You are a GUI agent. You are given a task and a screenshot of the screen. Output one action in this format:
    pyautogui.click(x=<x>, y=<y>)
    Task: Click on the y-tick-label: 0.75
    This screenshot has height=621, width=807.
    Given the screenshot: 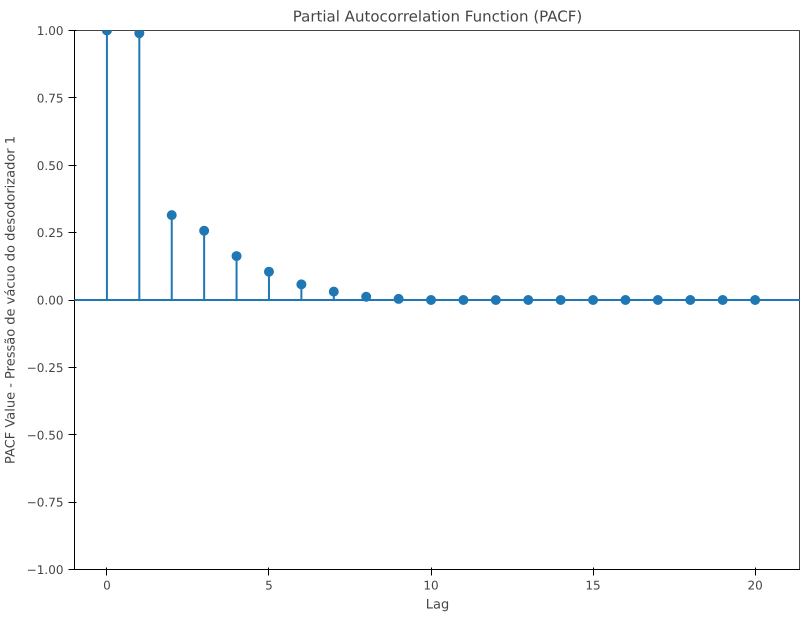 What is the action you would take?
    pyautogui.click(x=50, y=98)
    